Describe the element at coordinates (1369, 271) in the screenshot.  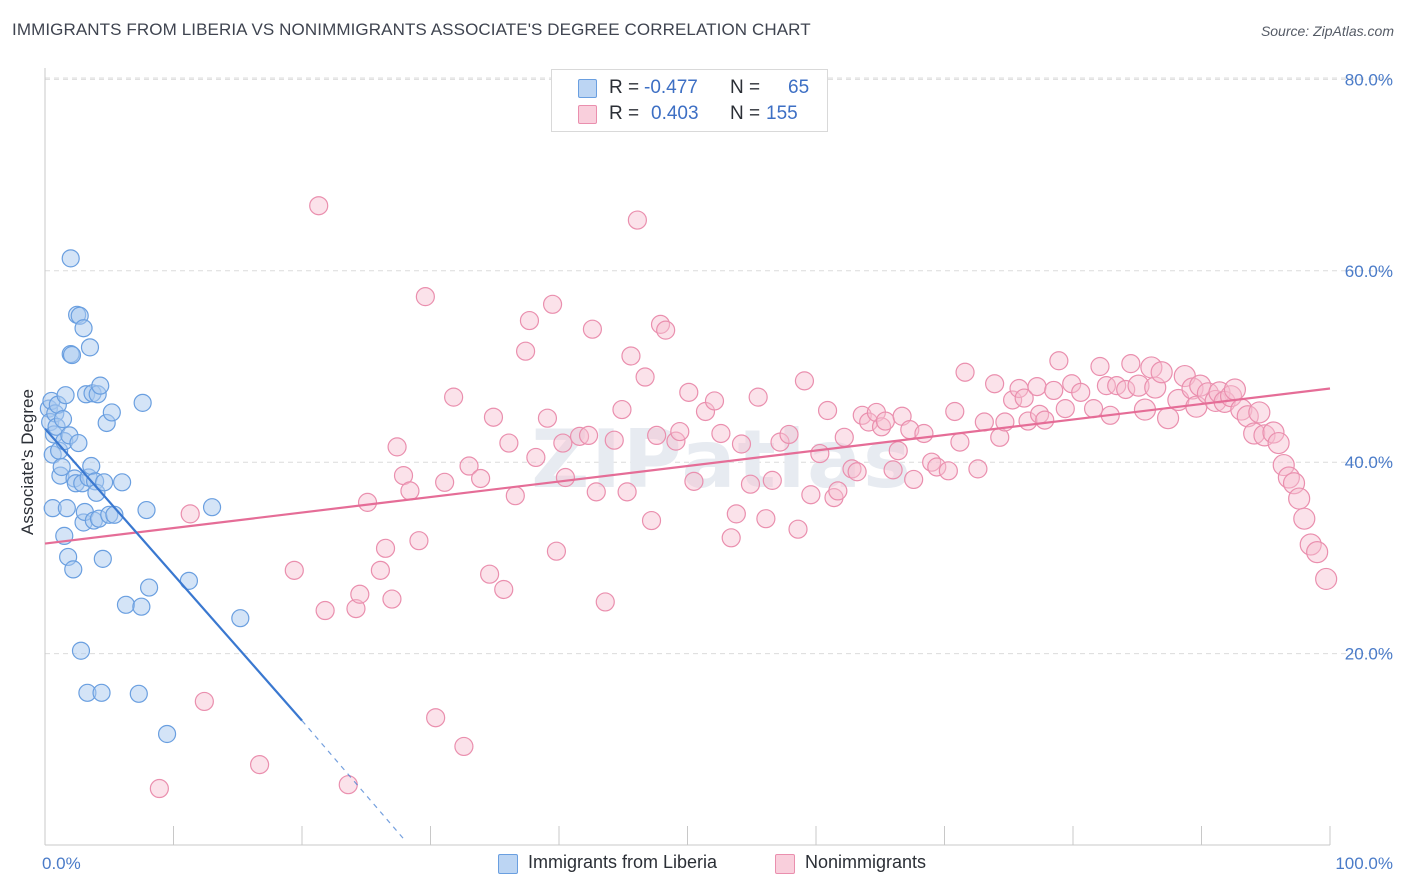
I see `y-tick-label: 60.0%` at that location.